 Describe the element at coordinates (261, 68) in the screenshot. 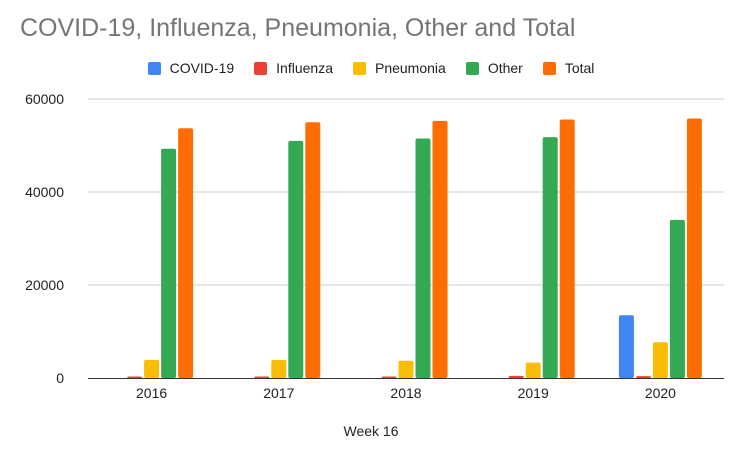

I see `legend-swatch-influenza` at that location.